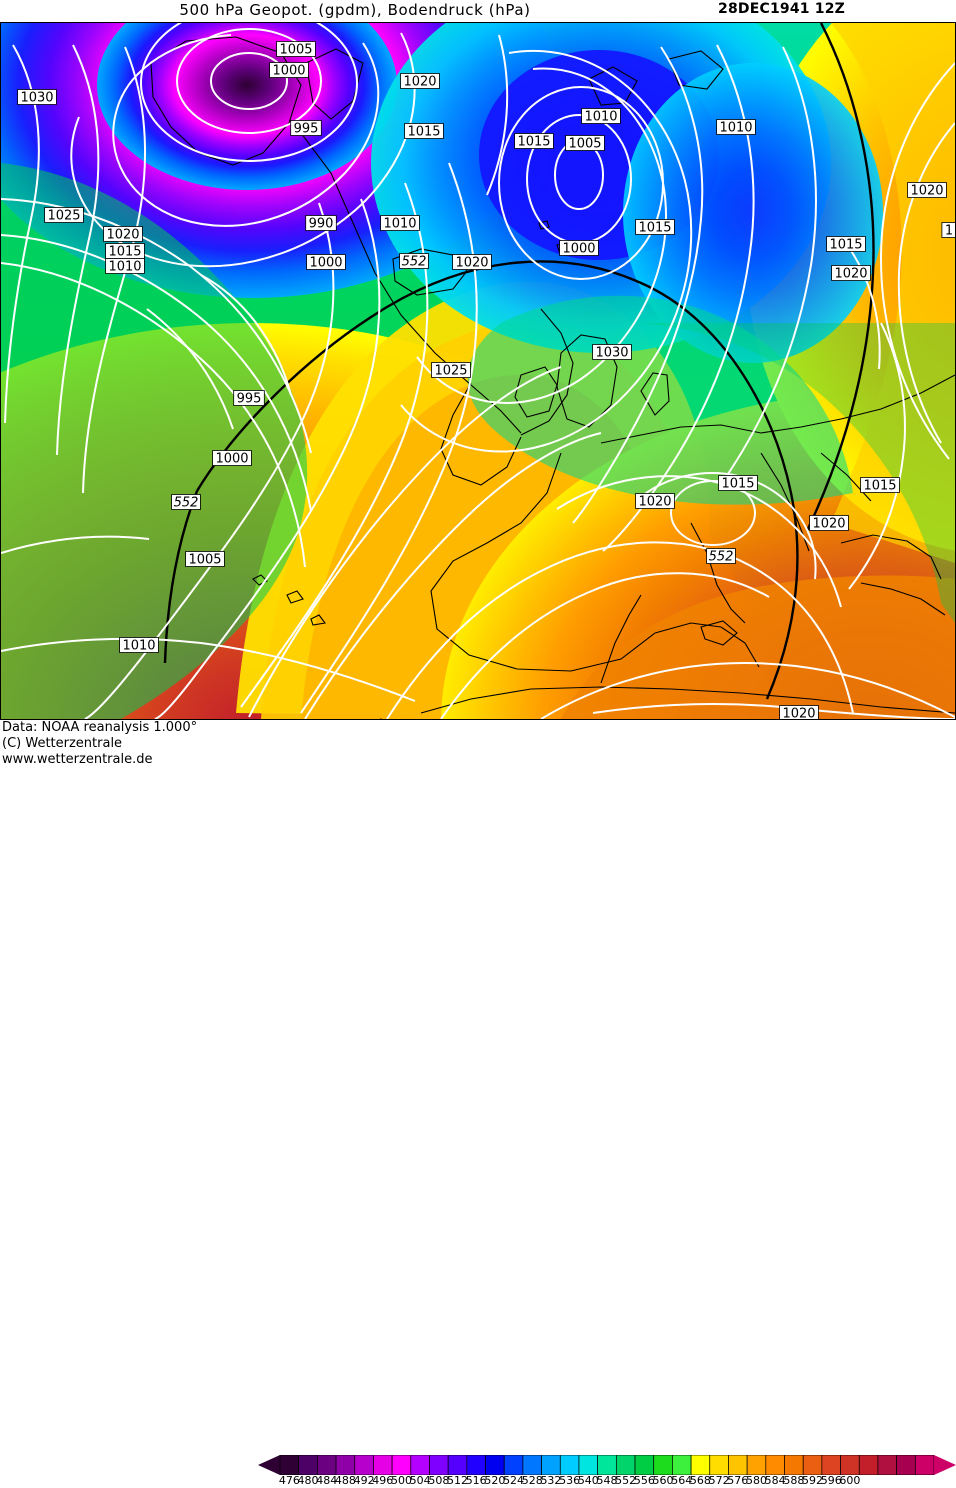 Image resolution: width=956 pixels, height=1488 pixels. I want to click on svg-text: 990, so click(321, 224).